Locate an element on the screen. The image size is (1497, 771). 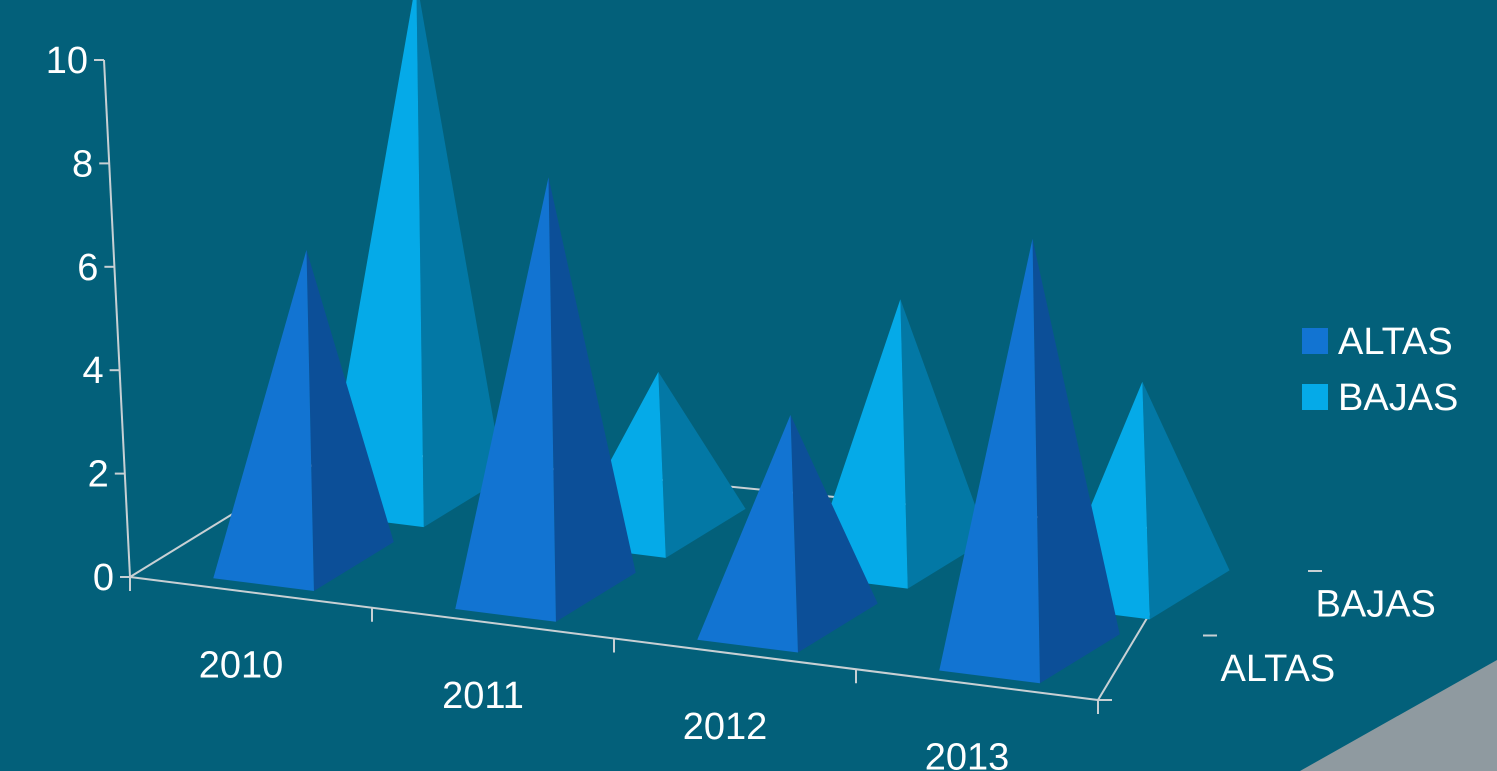
y-tick-label: 8 is located at coordinates (82, 164).